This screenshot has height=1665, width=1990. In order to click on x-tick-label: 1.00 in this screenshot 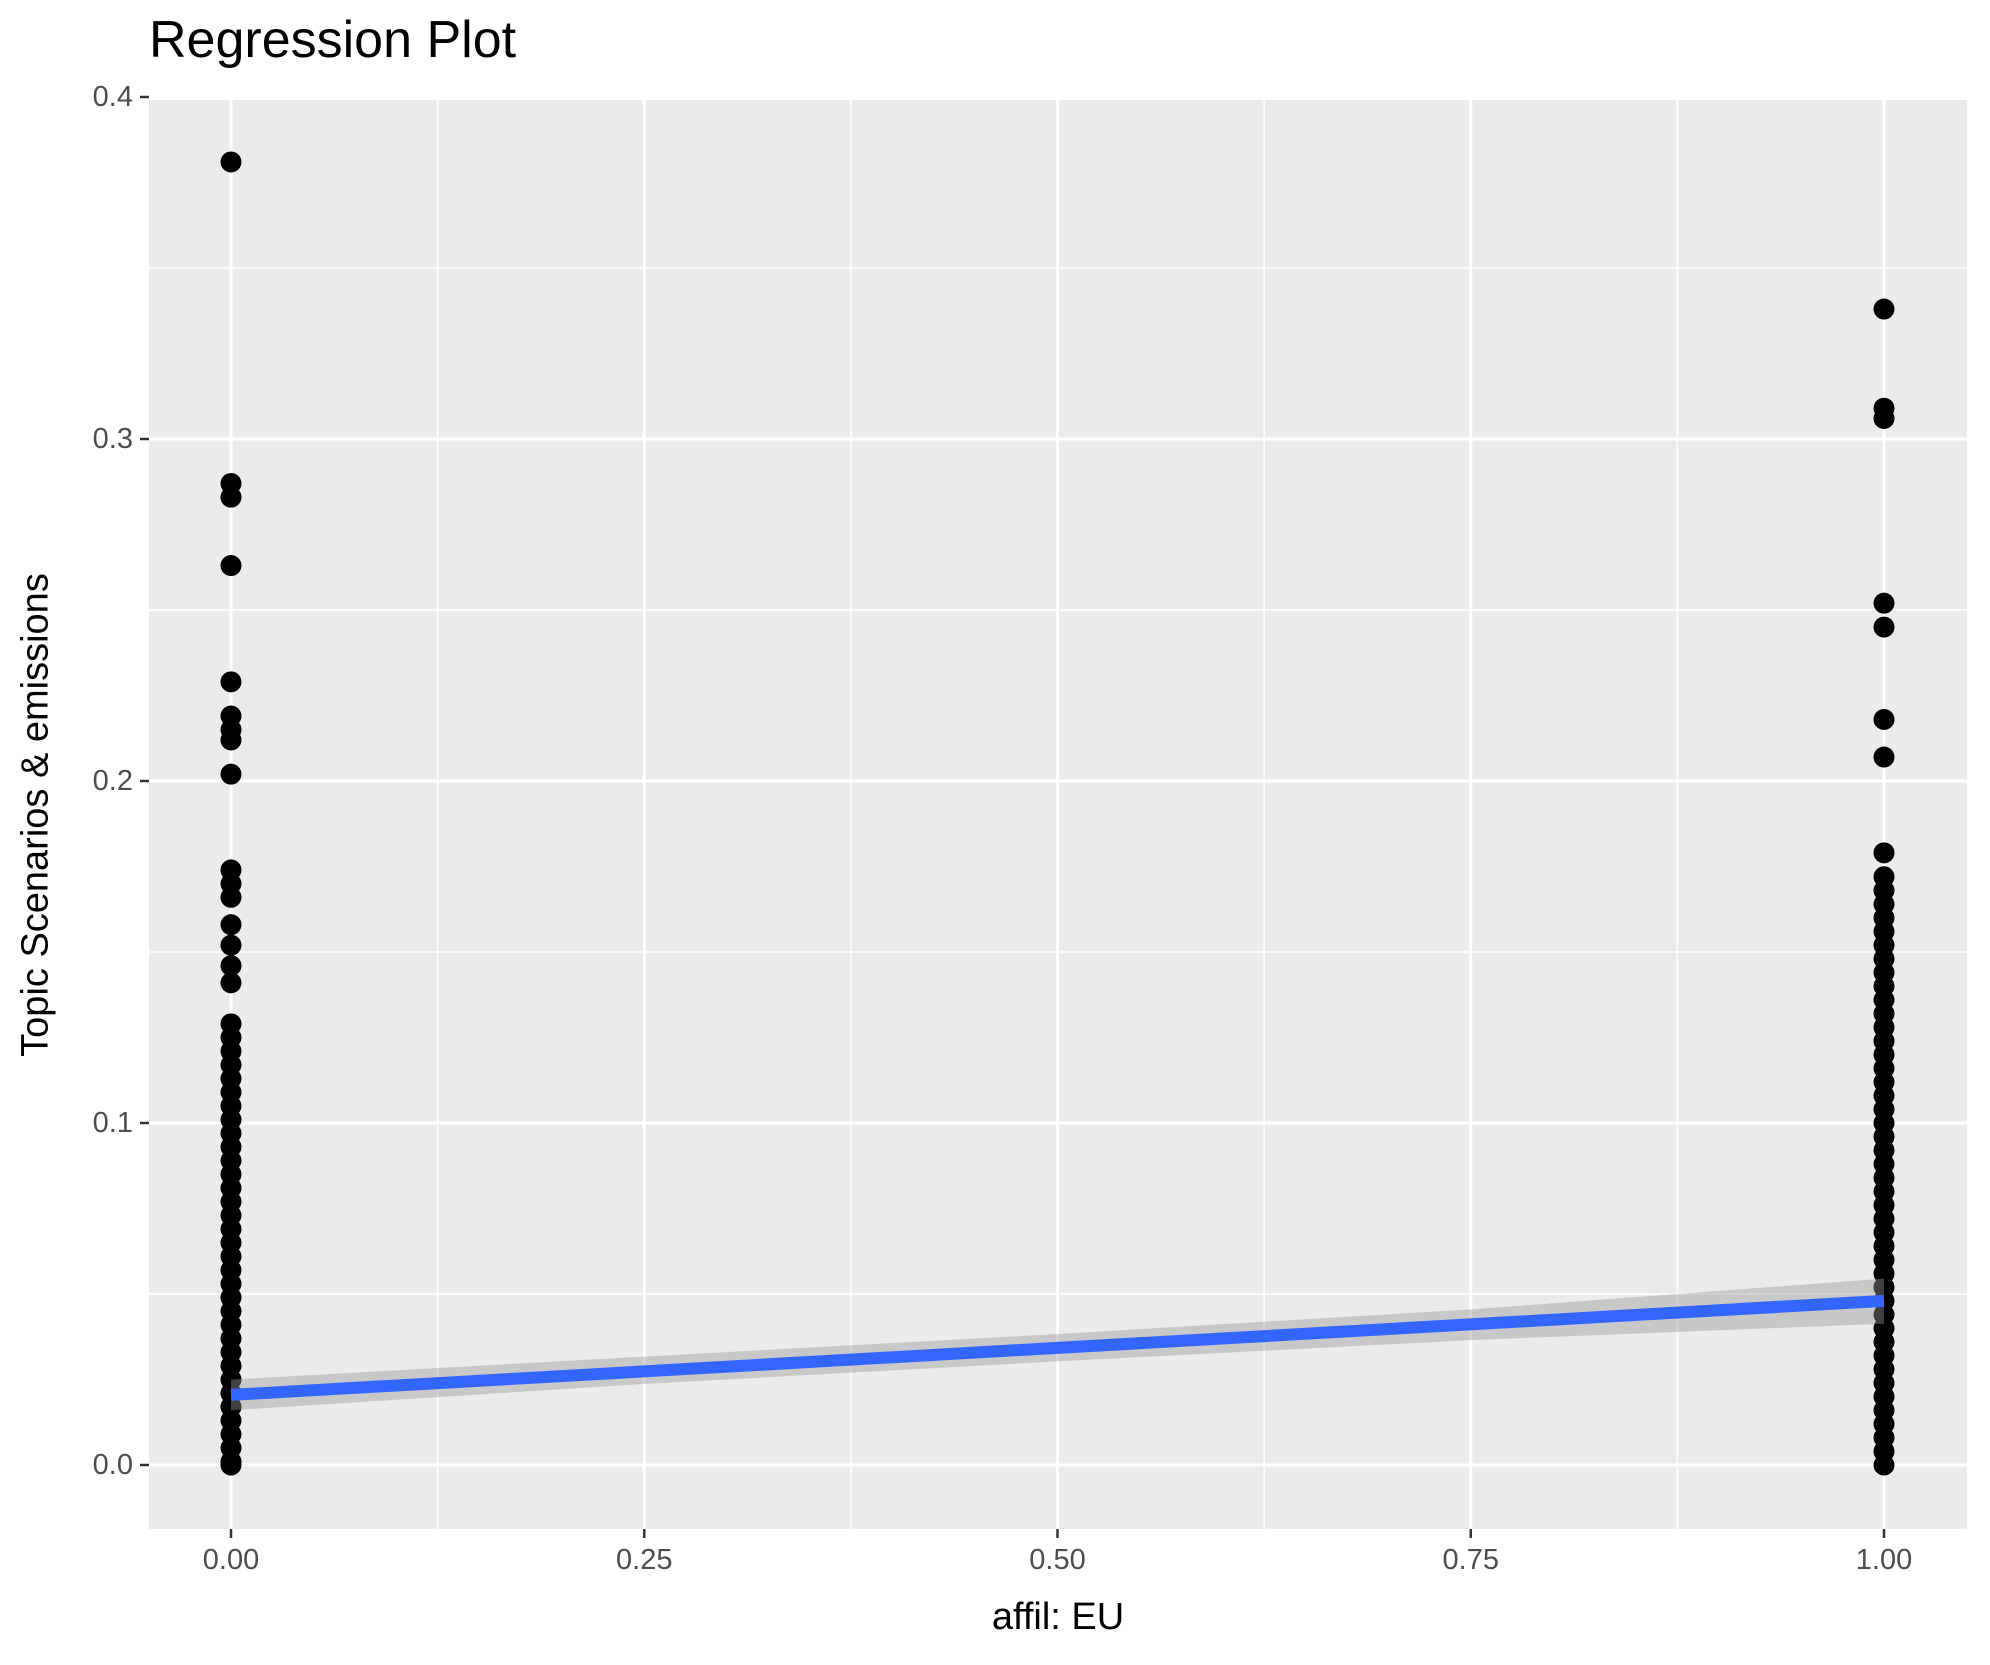, I will do `click(1884, 1560)`.